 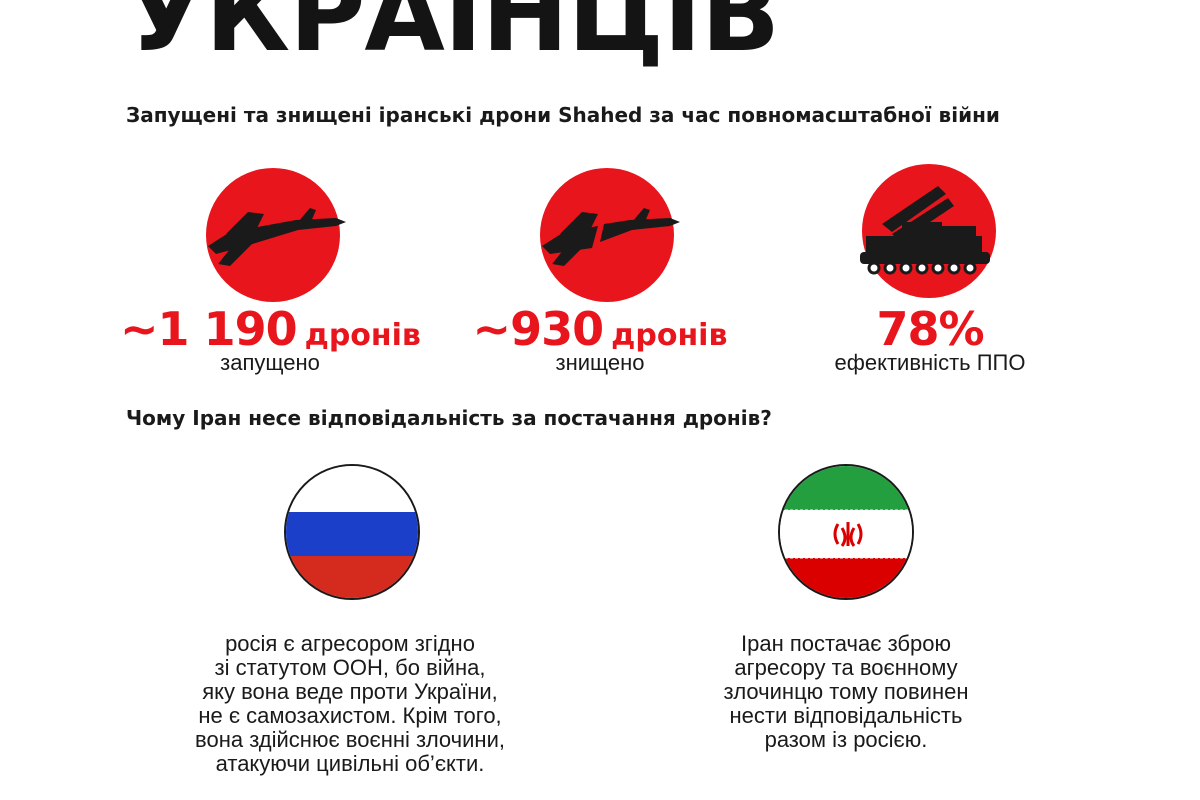 What do you see at coordinates (846, 715) in the screenshot?
I see `text-line: нести відповідальність` at bounding box center [846, 715].